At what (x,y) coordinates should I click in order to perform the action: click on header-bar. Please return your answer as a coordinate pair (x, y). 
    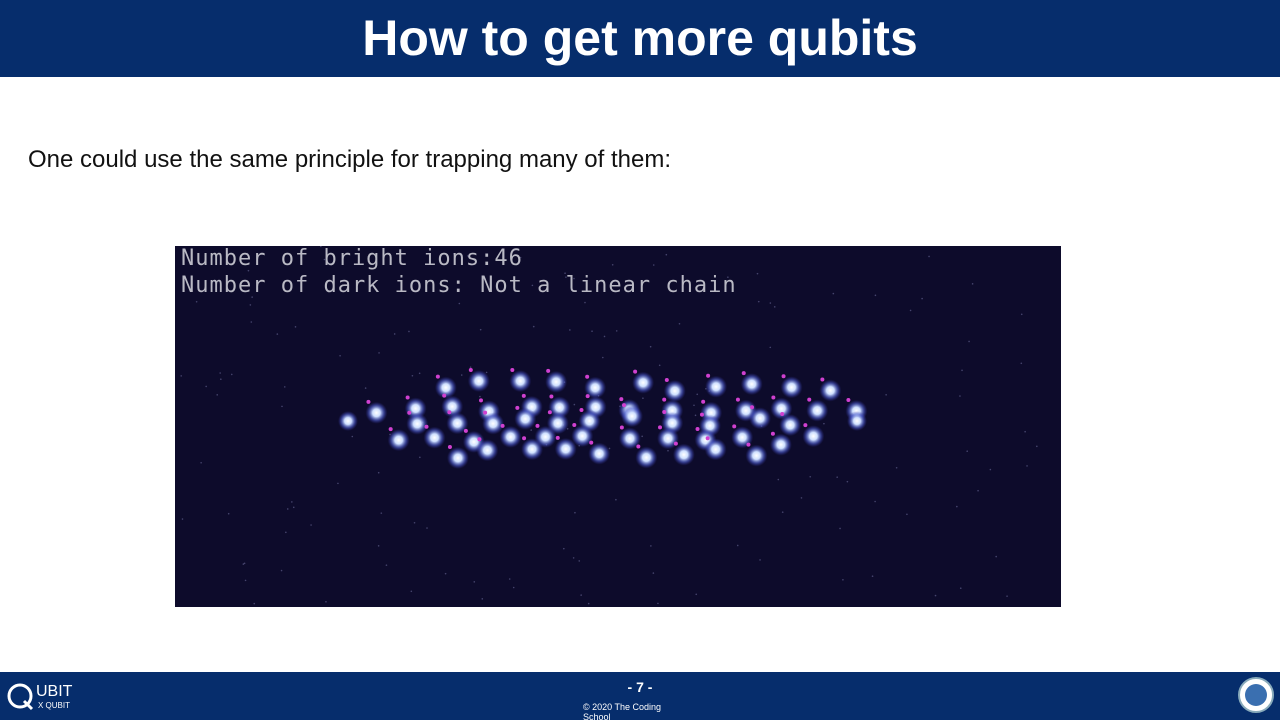
    Looking at the image, I should click on (640, 38).